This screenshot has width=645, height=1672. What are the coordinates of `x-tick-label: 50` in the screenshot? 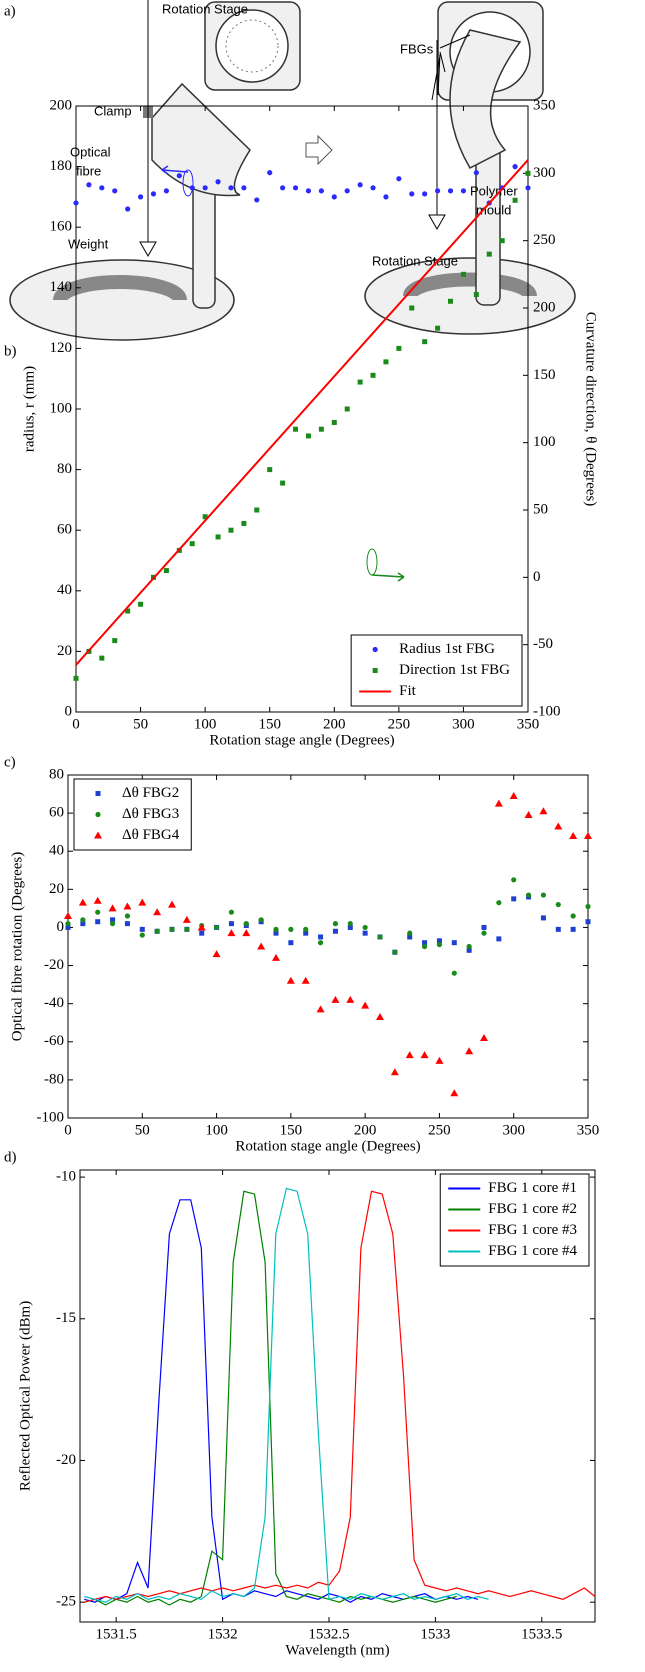 It's located at (142, 1130).